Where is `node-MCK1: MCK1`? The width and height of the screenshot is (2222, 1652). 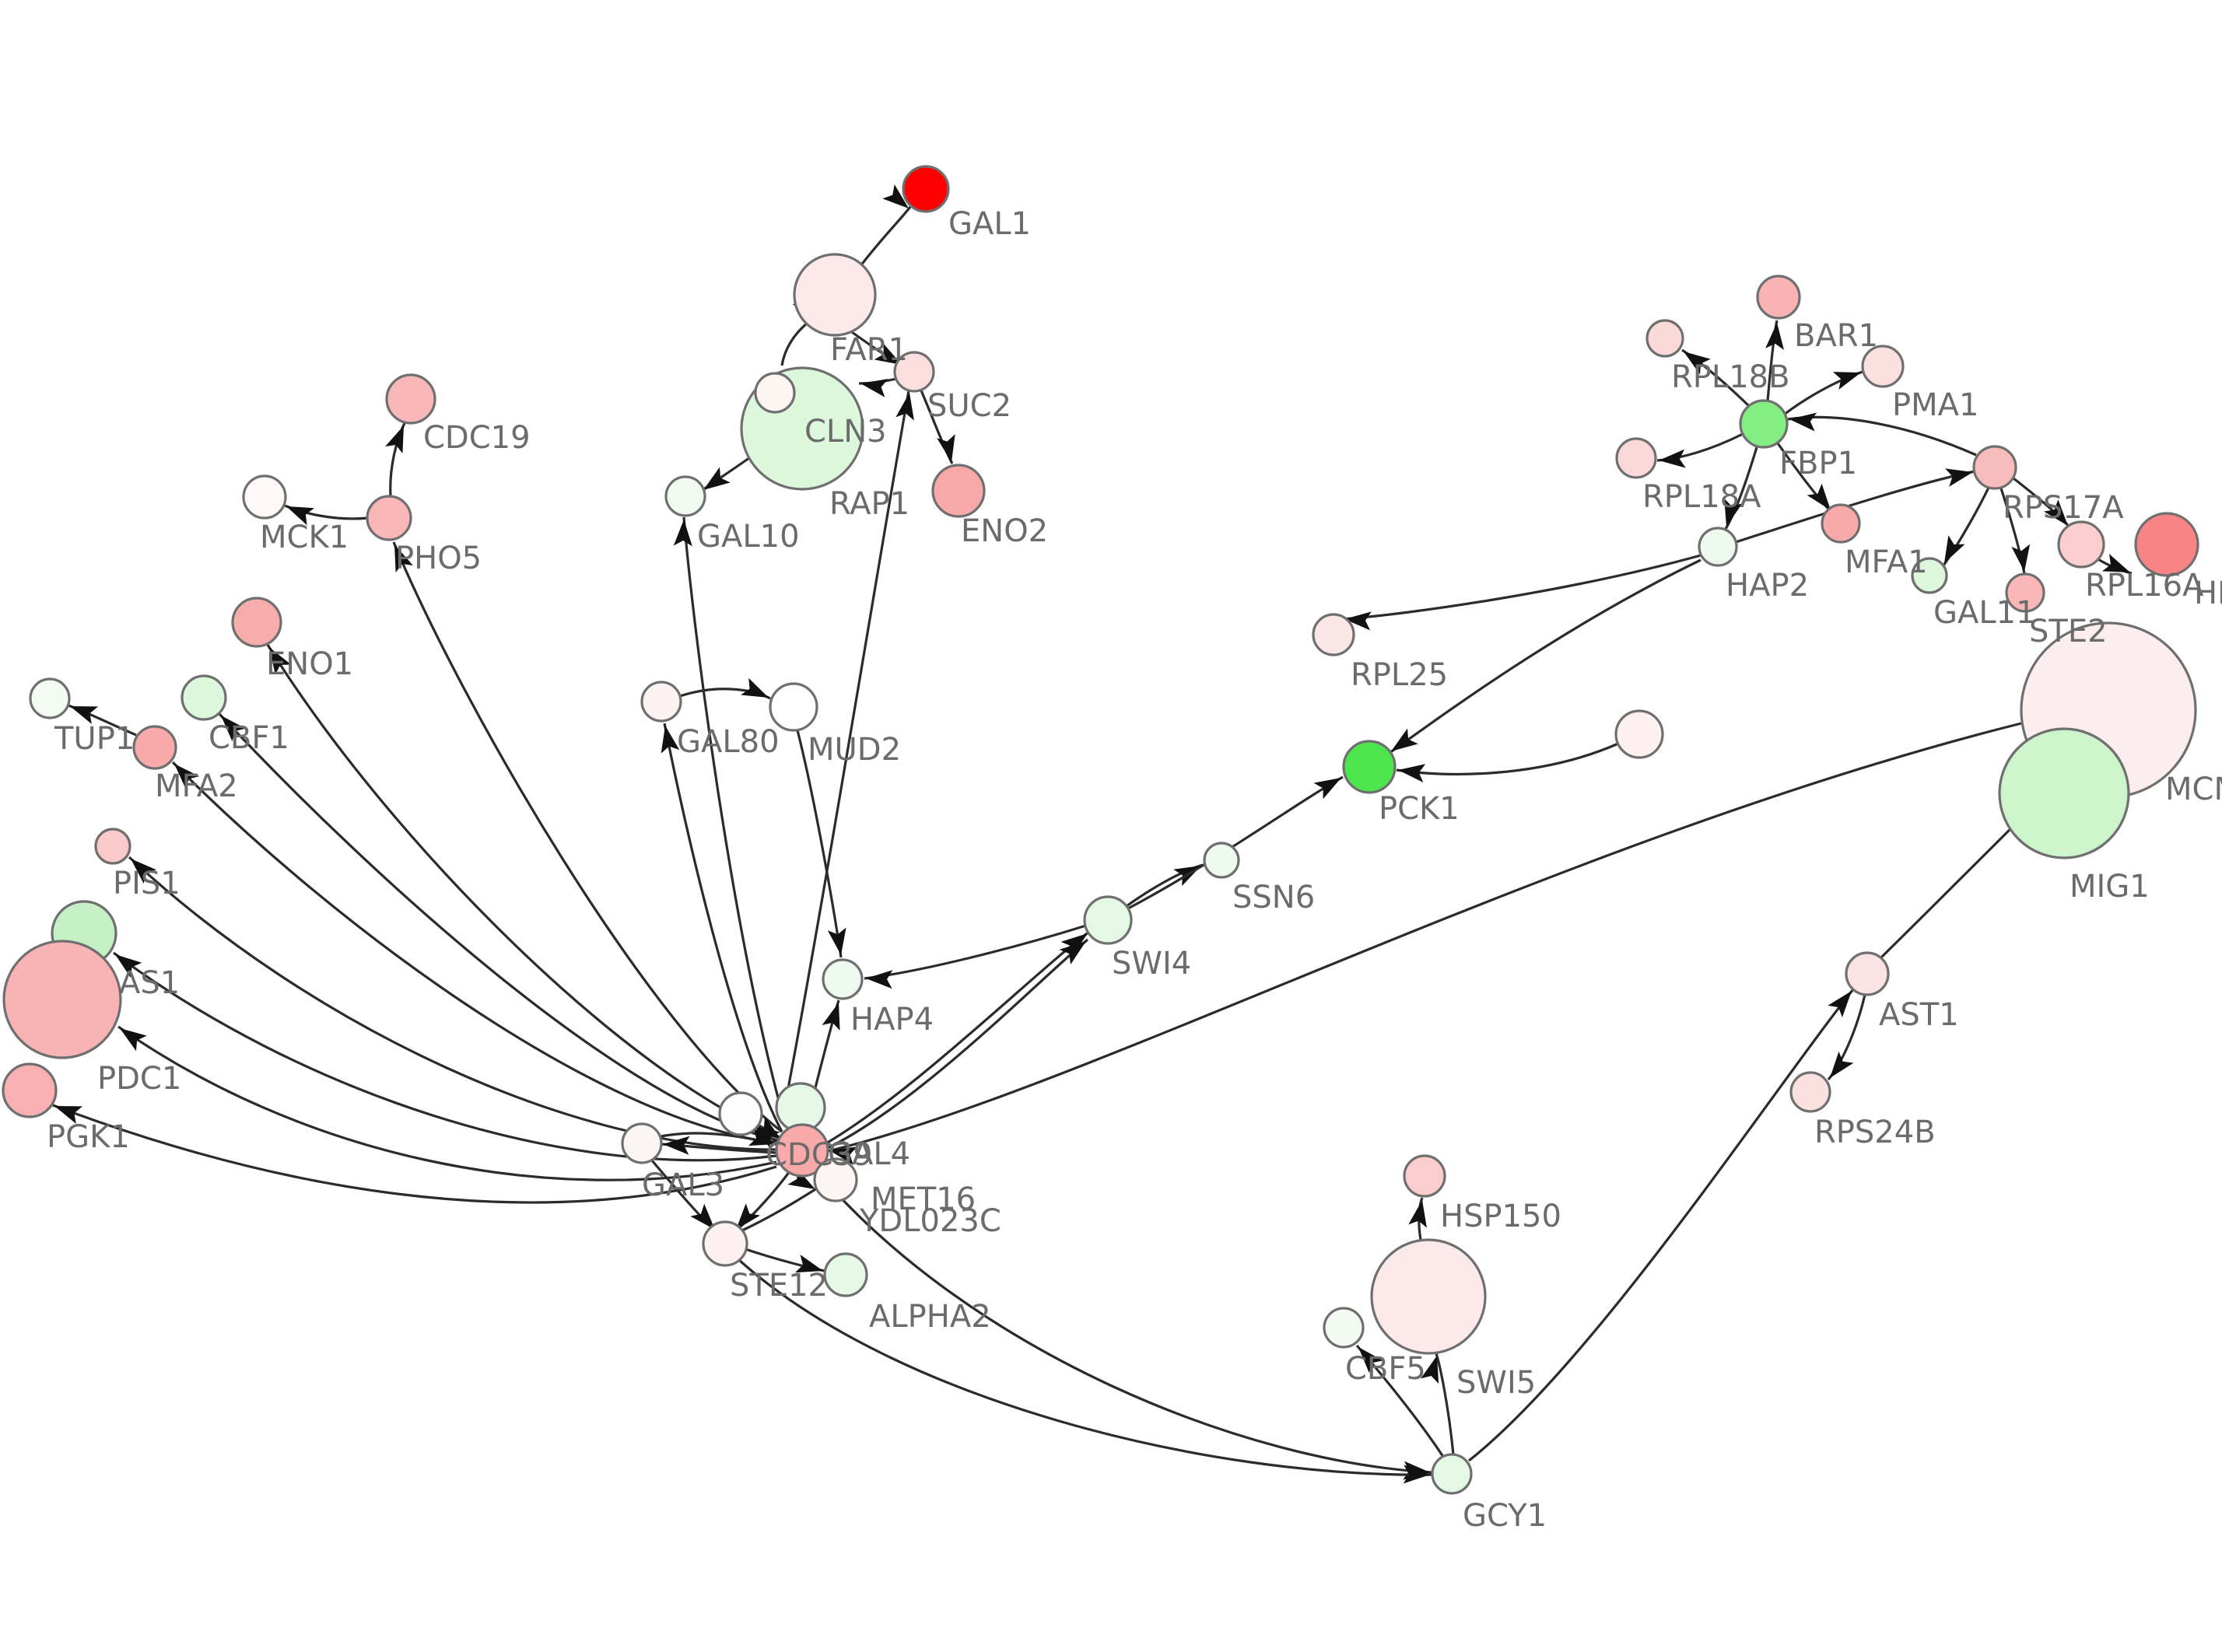 node-MCK1: MCK1 is located at coordinates (264, 497).